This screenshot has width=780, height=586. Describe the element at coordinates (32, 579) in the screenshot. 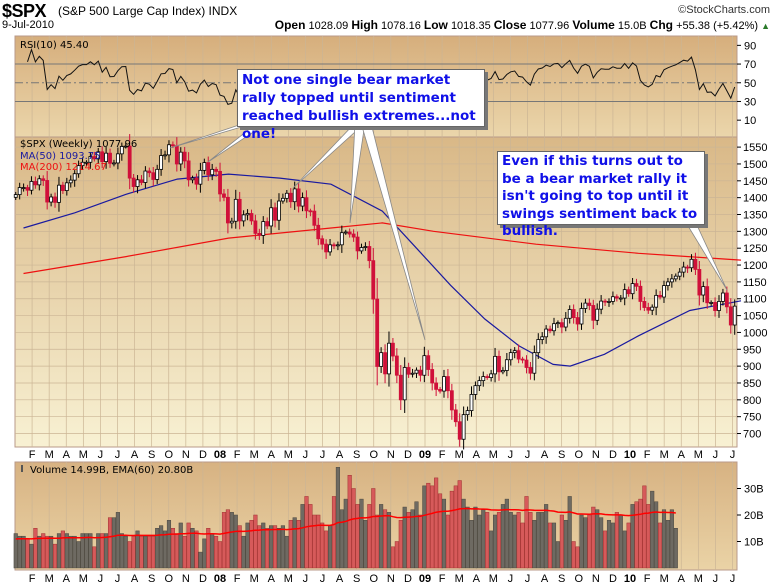

I see `month-label: F` at that location.